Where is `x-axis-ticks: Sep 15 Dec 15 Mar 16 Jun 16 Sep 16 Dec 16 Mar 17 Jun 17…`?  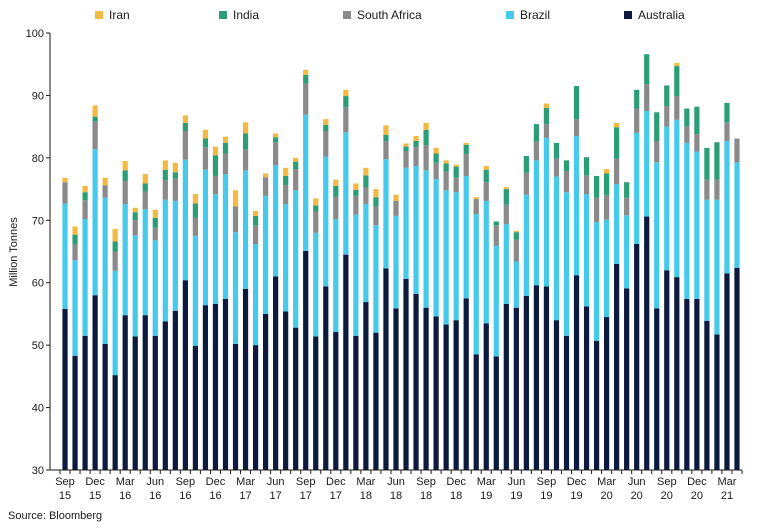 x-axis-ticks: Sep 15 Dec 15 Mar 16 Jun 16 Sep 16 Dec 16 Mar 17 Jun 17… is located at coordinates (399, 486).